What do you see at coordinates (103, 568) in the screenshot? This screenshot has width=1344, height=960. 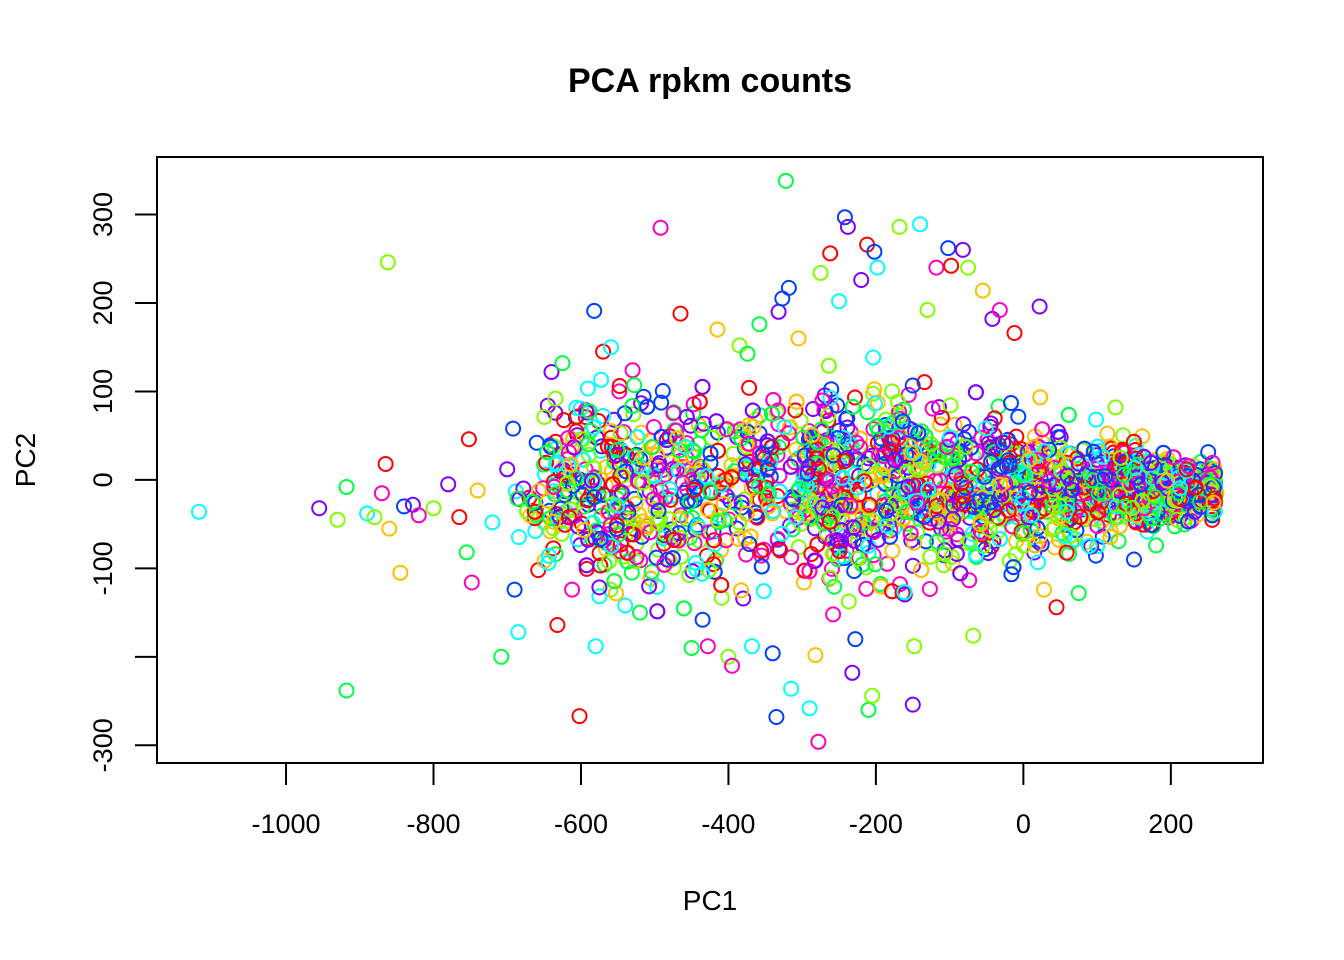 I see `y-tick-label: -100` at bounding box center [103, 568].